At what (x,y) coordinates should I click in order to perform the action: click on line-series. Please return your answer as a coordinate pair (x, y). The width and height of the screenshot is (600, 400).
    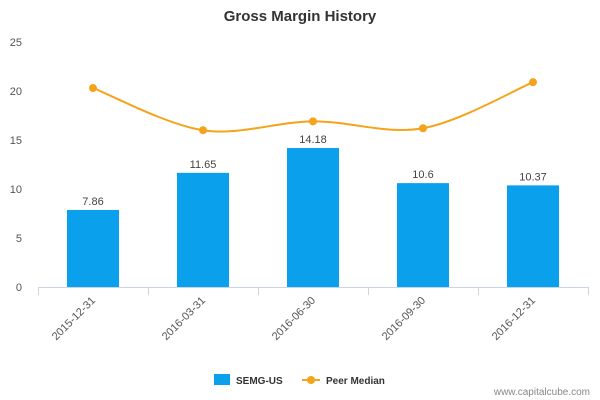
    Looking at the image, I should click on (313, 106).